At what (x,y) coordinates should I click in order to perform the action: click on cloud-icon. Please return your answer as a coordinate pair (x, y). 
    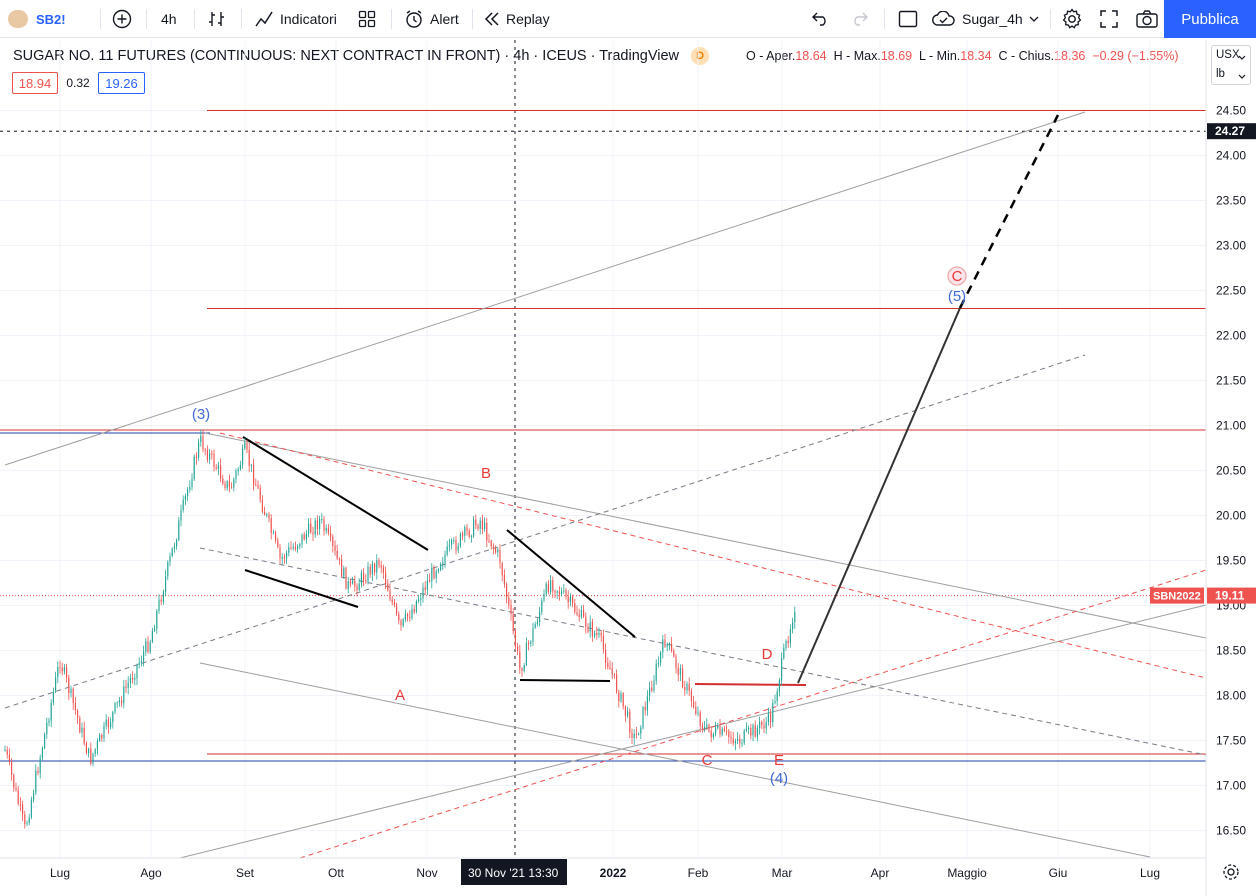
    Looking at the image, I should click on (943, 18).